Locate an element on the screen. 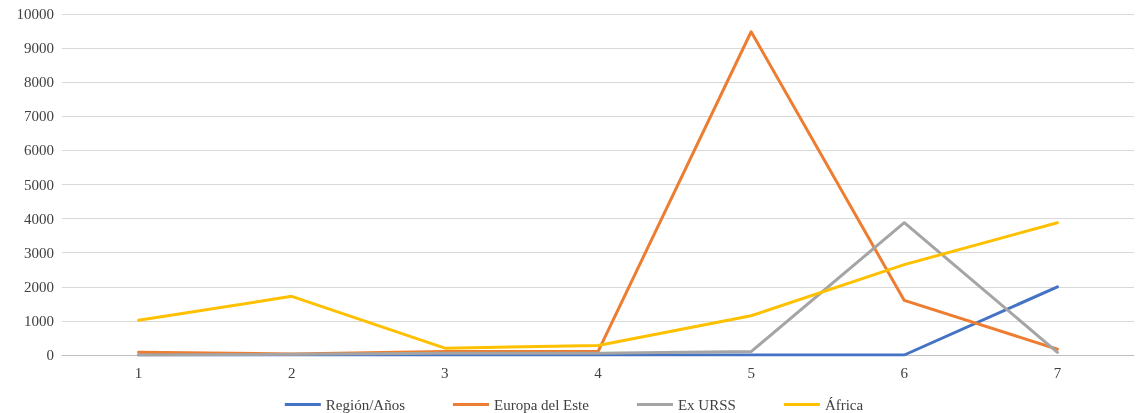 Image resolution: width=1148 pixels, height=413 pixels. x-tick-label: 1 is located at coordinates (138, 372).